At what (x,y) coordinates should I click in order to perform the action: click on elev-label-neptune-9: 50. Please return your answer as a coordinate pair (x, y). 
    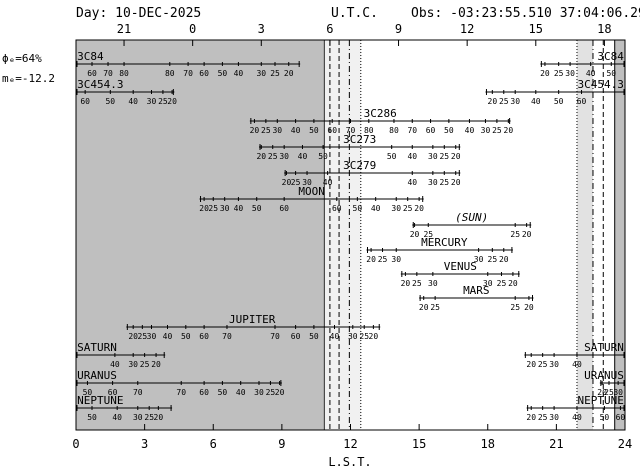
    Looking at the image, I should click on (605, 417).